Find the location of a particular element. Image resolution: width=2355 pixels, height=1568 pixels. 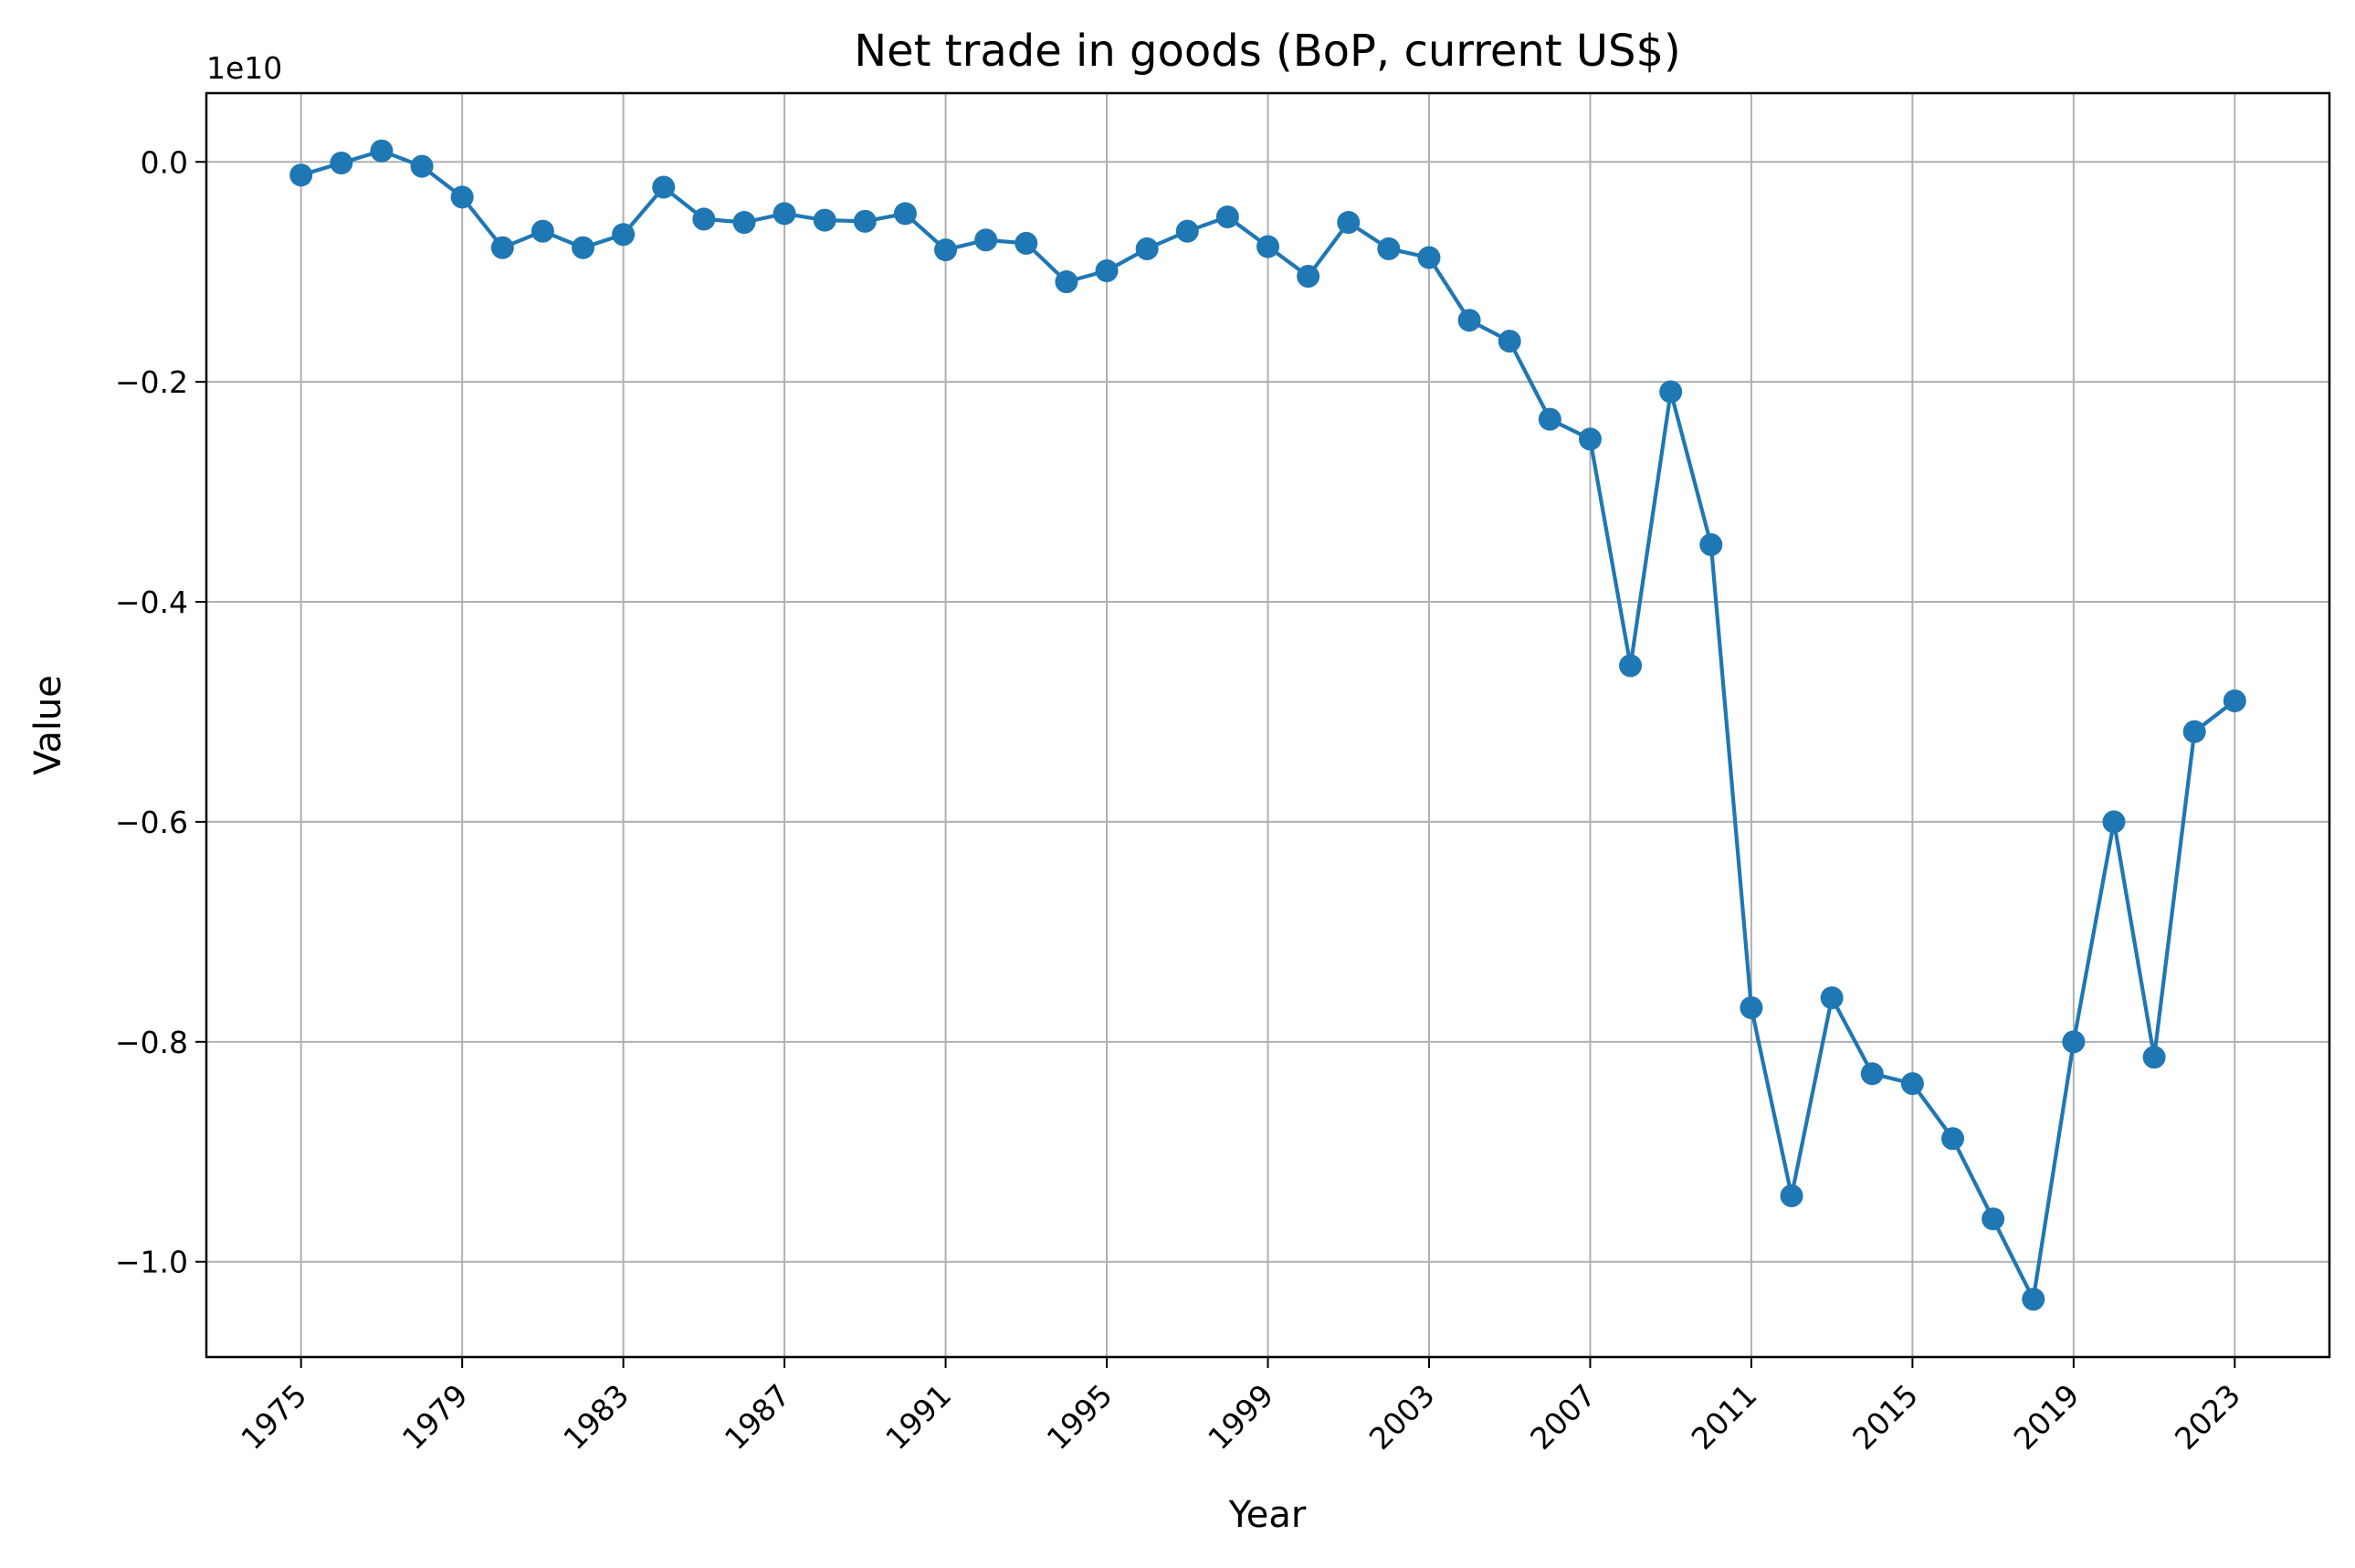

y-tick-label: 0.0 is located at coordinates (164, 162).